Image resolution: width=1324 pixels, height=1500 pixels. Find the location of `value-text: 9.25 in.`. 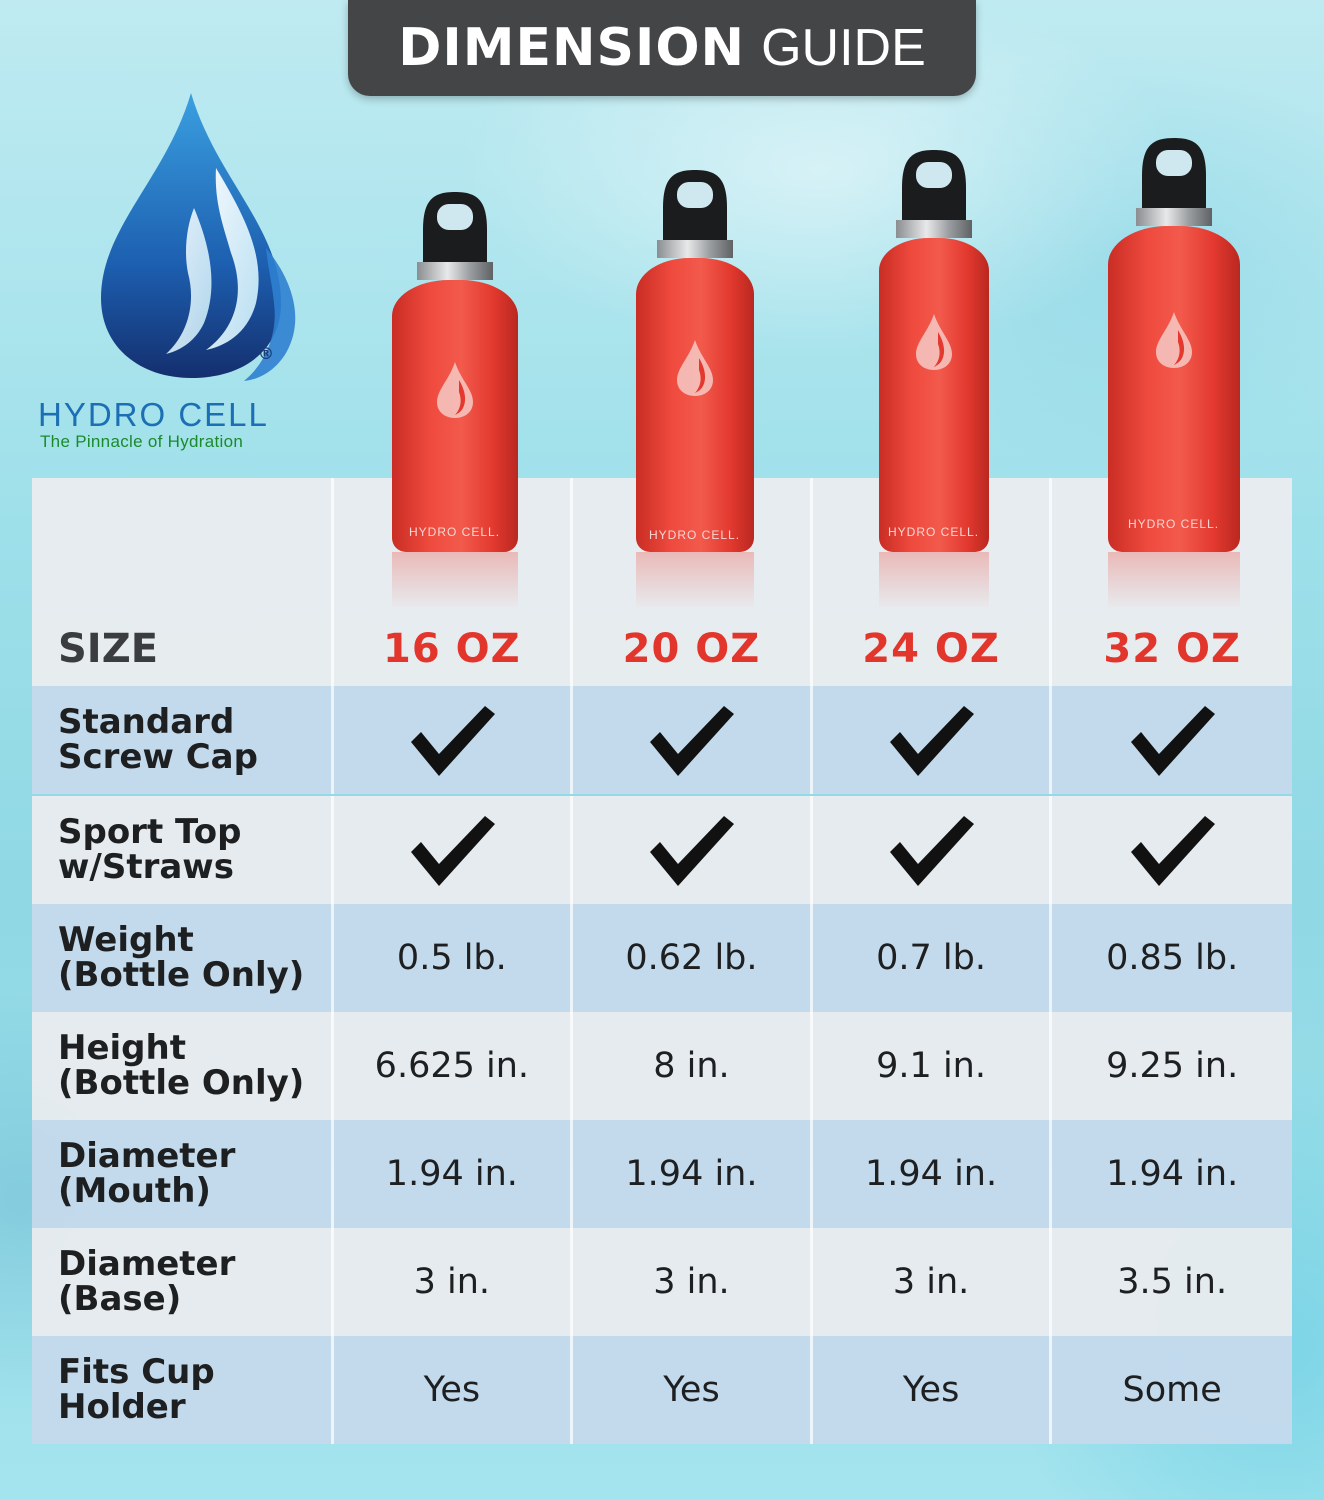

value-text: 9.25 in. is located at coordinates (1172, 1066).